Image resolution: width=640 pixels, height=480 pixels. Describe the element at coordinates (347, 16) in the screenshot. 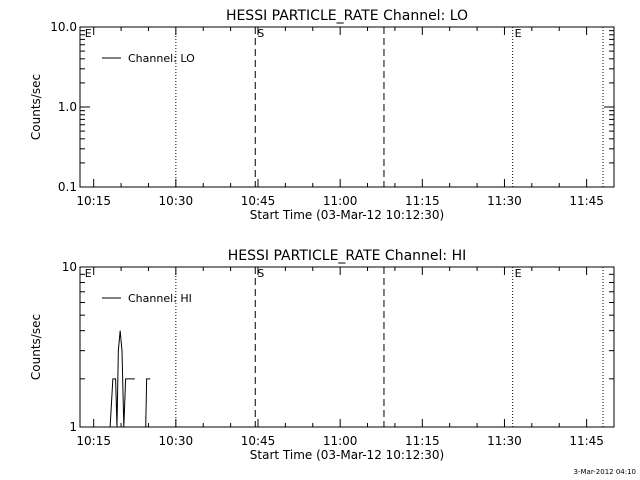

I see `chart-title: HESSI PARTICLE_RATE Channel: LO` at that location.